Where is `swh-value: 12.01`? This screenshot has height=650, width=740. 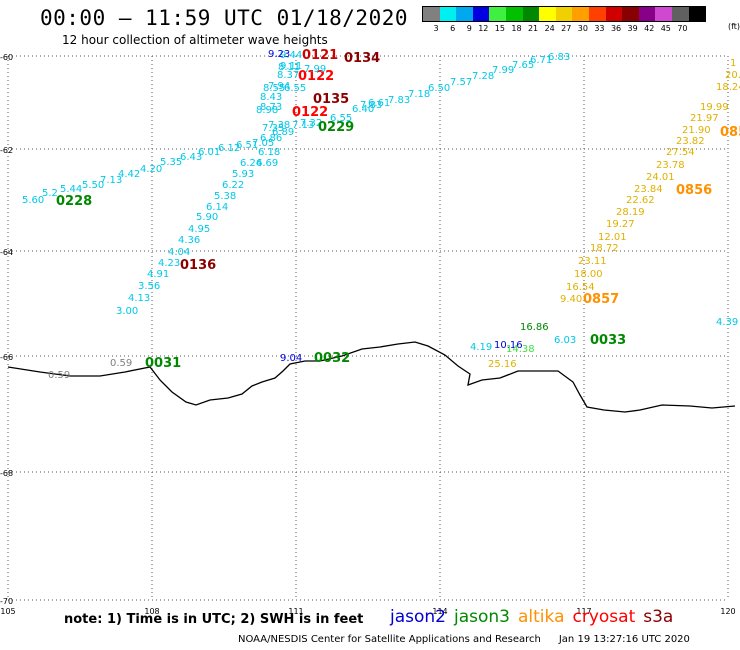
swh-value: 12.01 is located at coordinates (612, 237).